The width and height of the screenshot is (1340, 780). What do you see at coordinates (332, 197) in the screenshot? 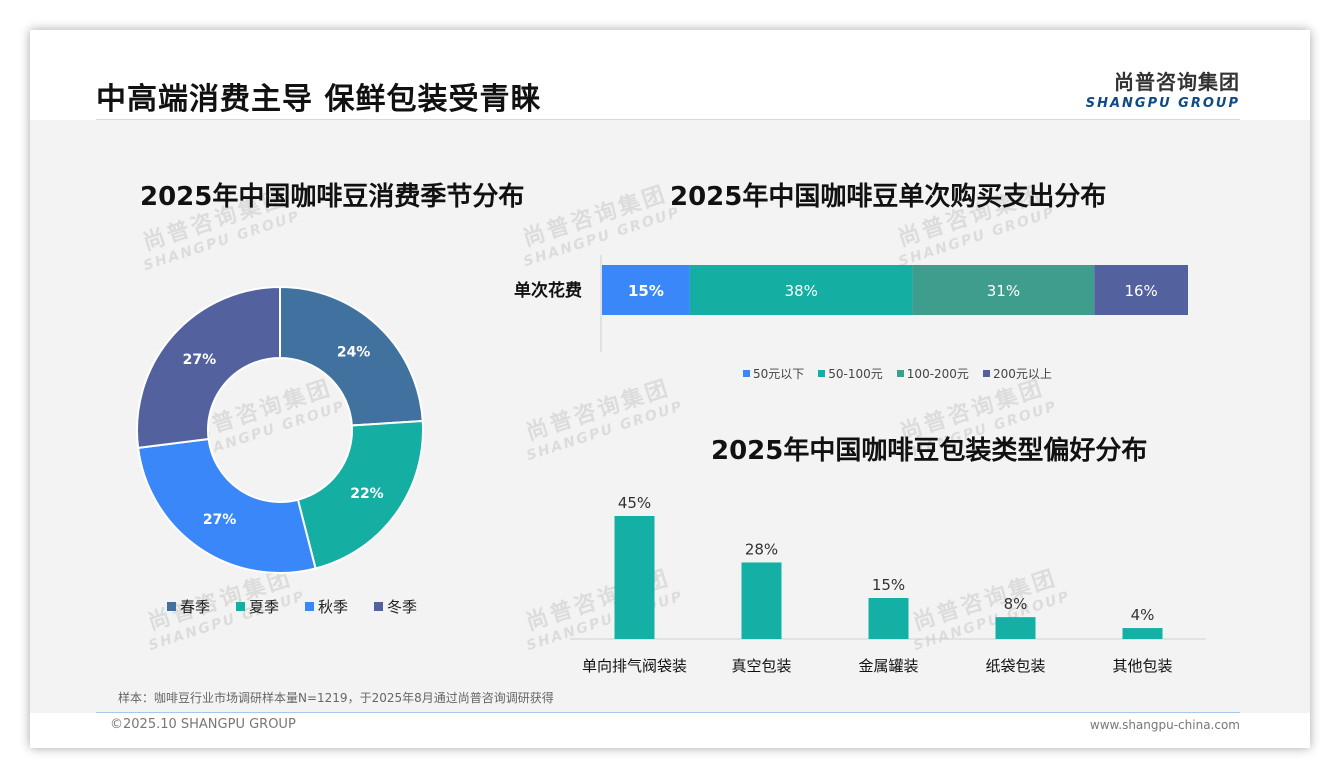
I see `season-chart-title: 2025年中国咖啡豆消费季节分布` at bounding box center [332, 197].